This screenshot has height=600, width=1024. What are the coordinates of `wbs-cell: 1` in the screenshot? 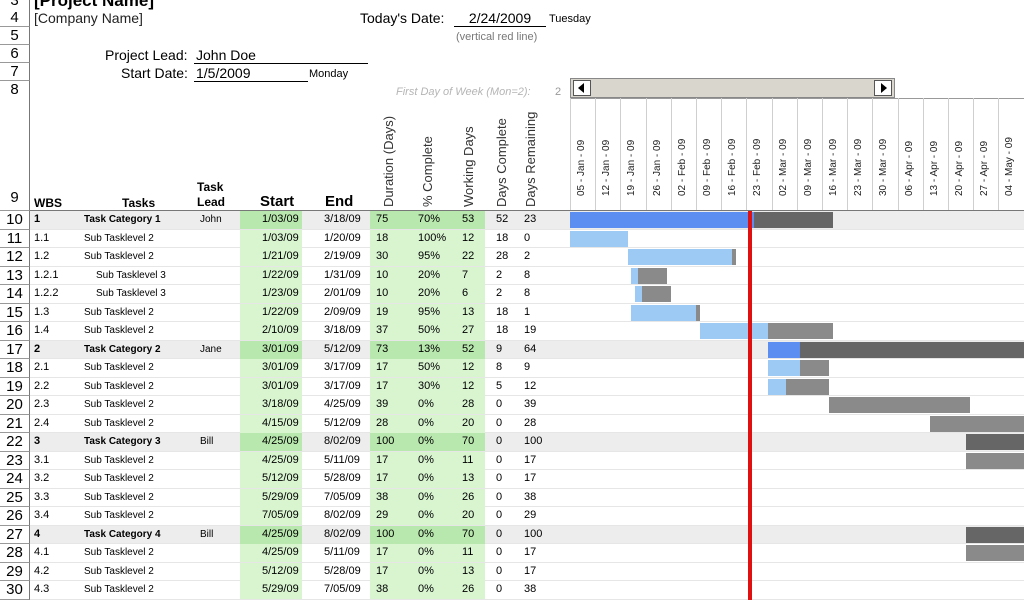 It's located at (37, 219).